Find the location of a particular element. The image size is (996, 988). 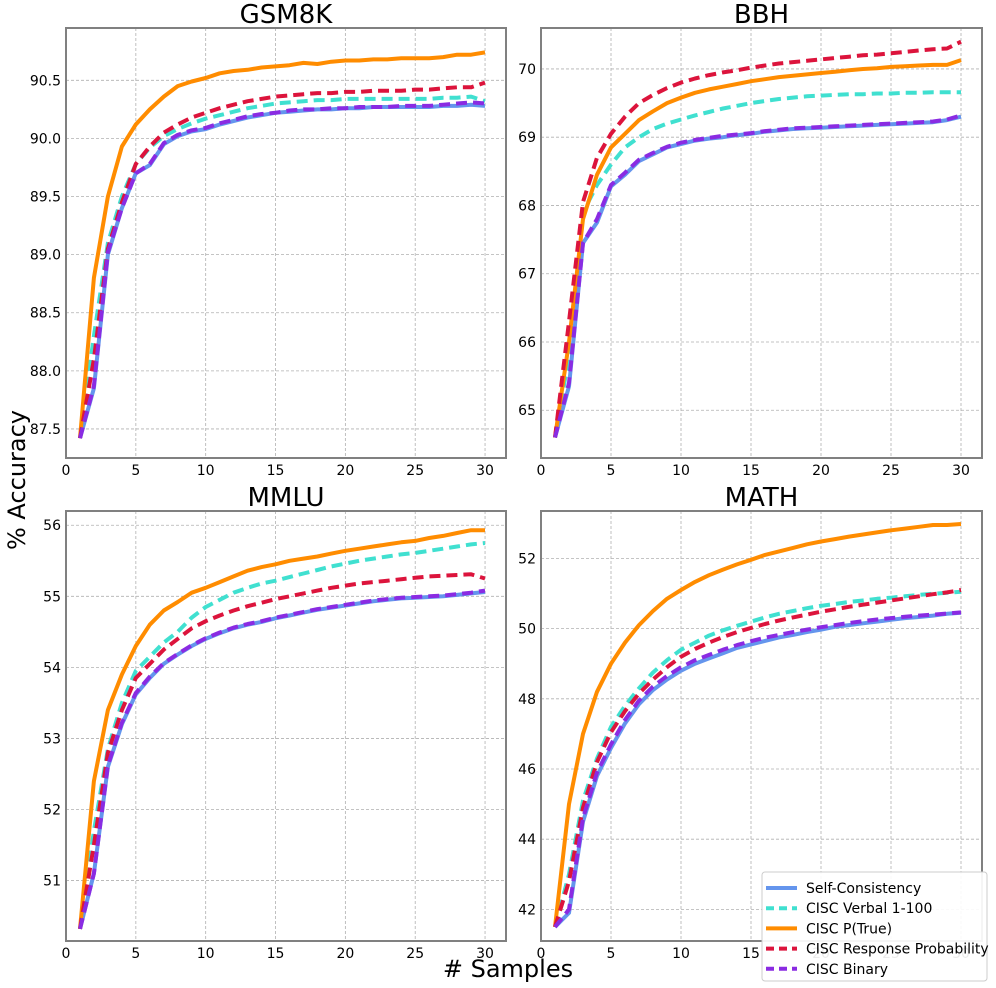

y-tick-label: 42 is located at coordinates (527, 910).